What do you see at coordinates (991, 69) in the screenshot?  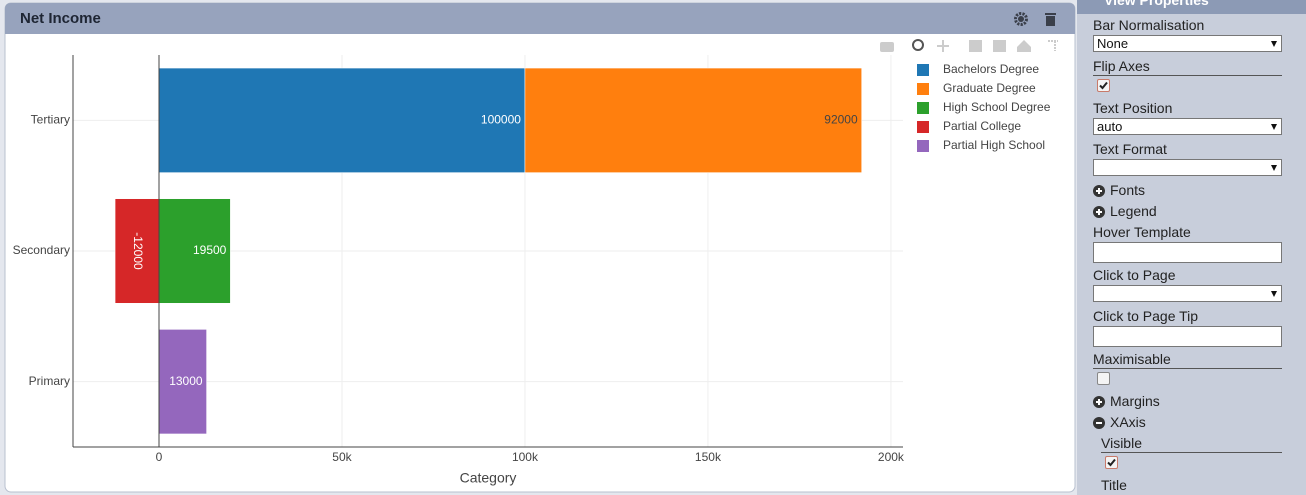 I see `legend-label: Bachelors Degree` at bounding box center [991, 69].